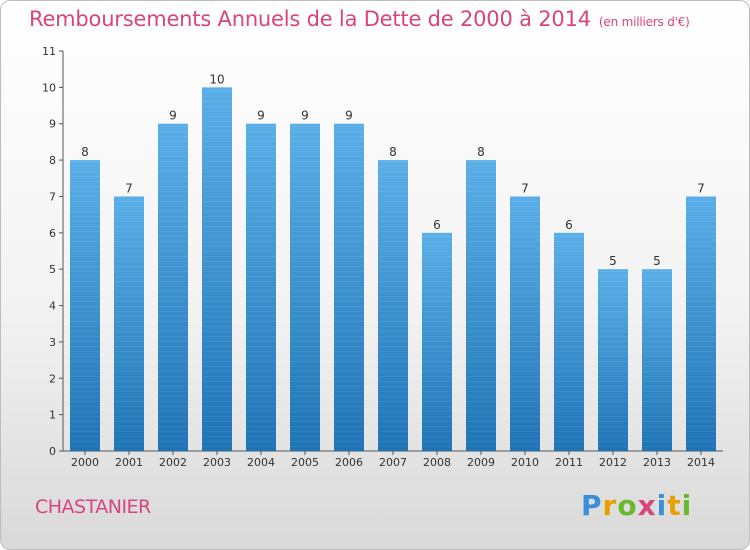 Image resolution: width=750 pixels, height=550 pixels. Describe the element at coordinates (52, 124) in the screenshot. I see `y-tick-label: 9` at that location.